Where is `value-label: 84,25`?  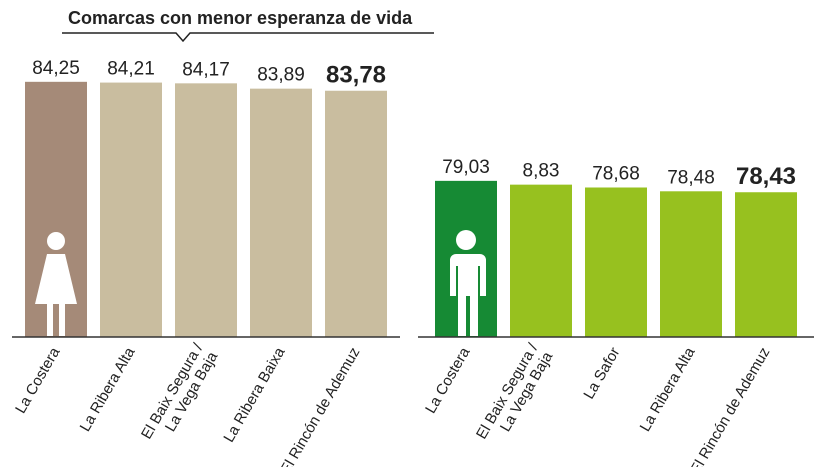
value-label: 84,25 is located at coordinates (56, 68).